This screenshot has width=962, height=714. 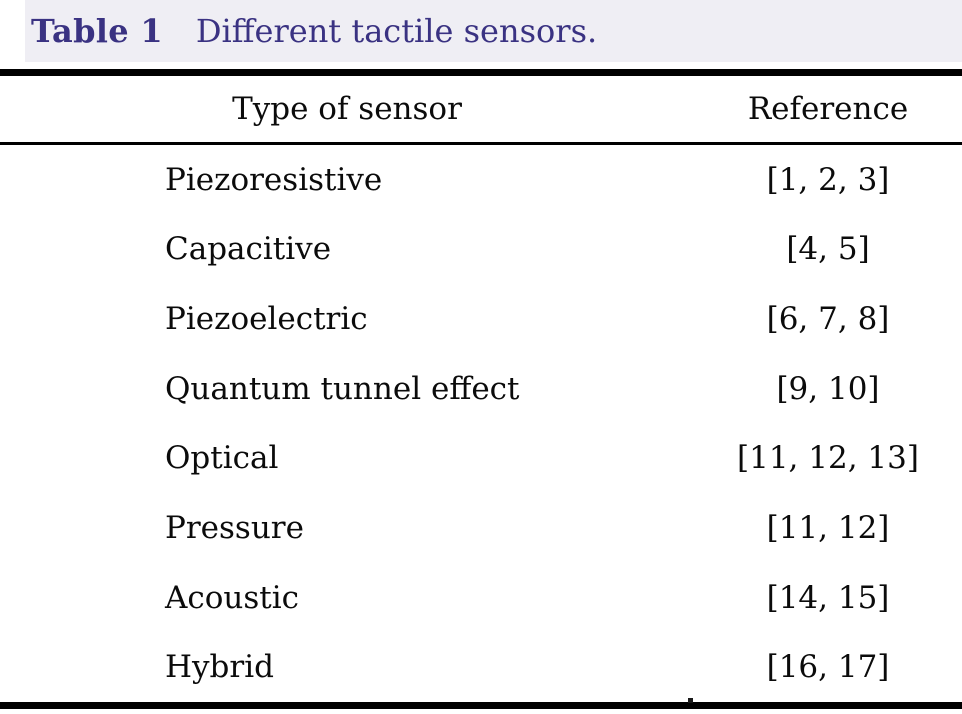 I want to click on sensor-type-cell: Quantum tunnel effect, so click(x=342, y=388).